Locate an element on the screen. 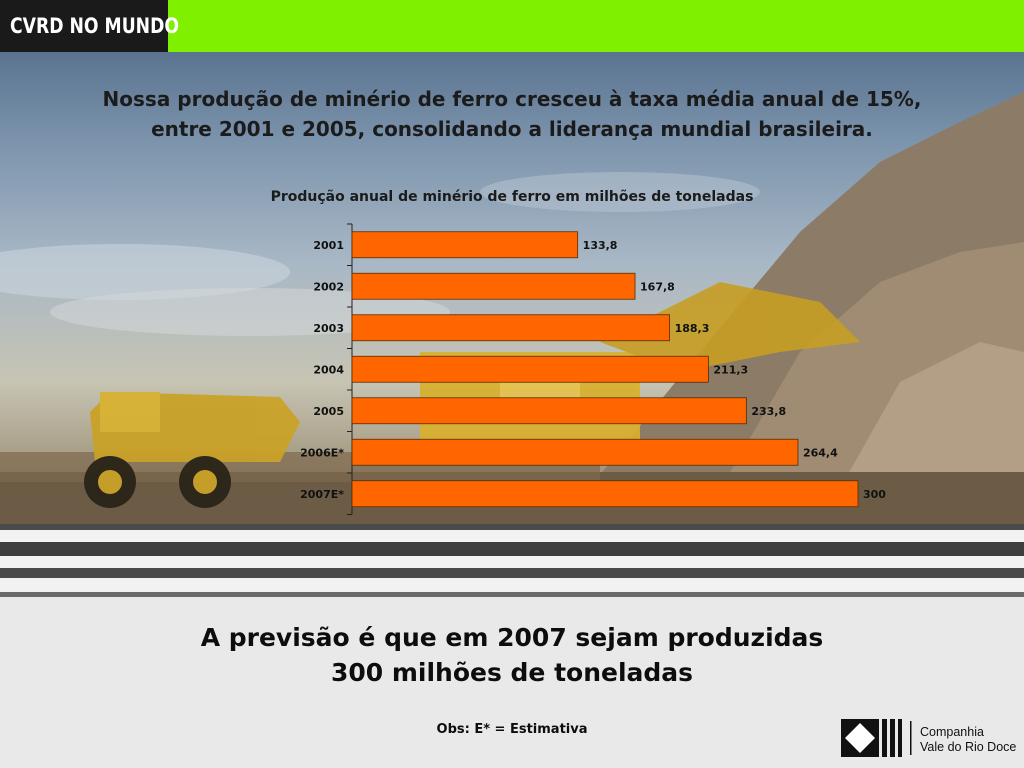 This screenshot has height=768, width=1024. header-bar: CVRD NO MUNDO is located at coordinates (512, 26).